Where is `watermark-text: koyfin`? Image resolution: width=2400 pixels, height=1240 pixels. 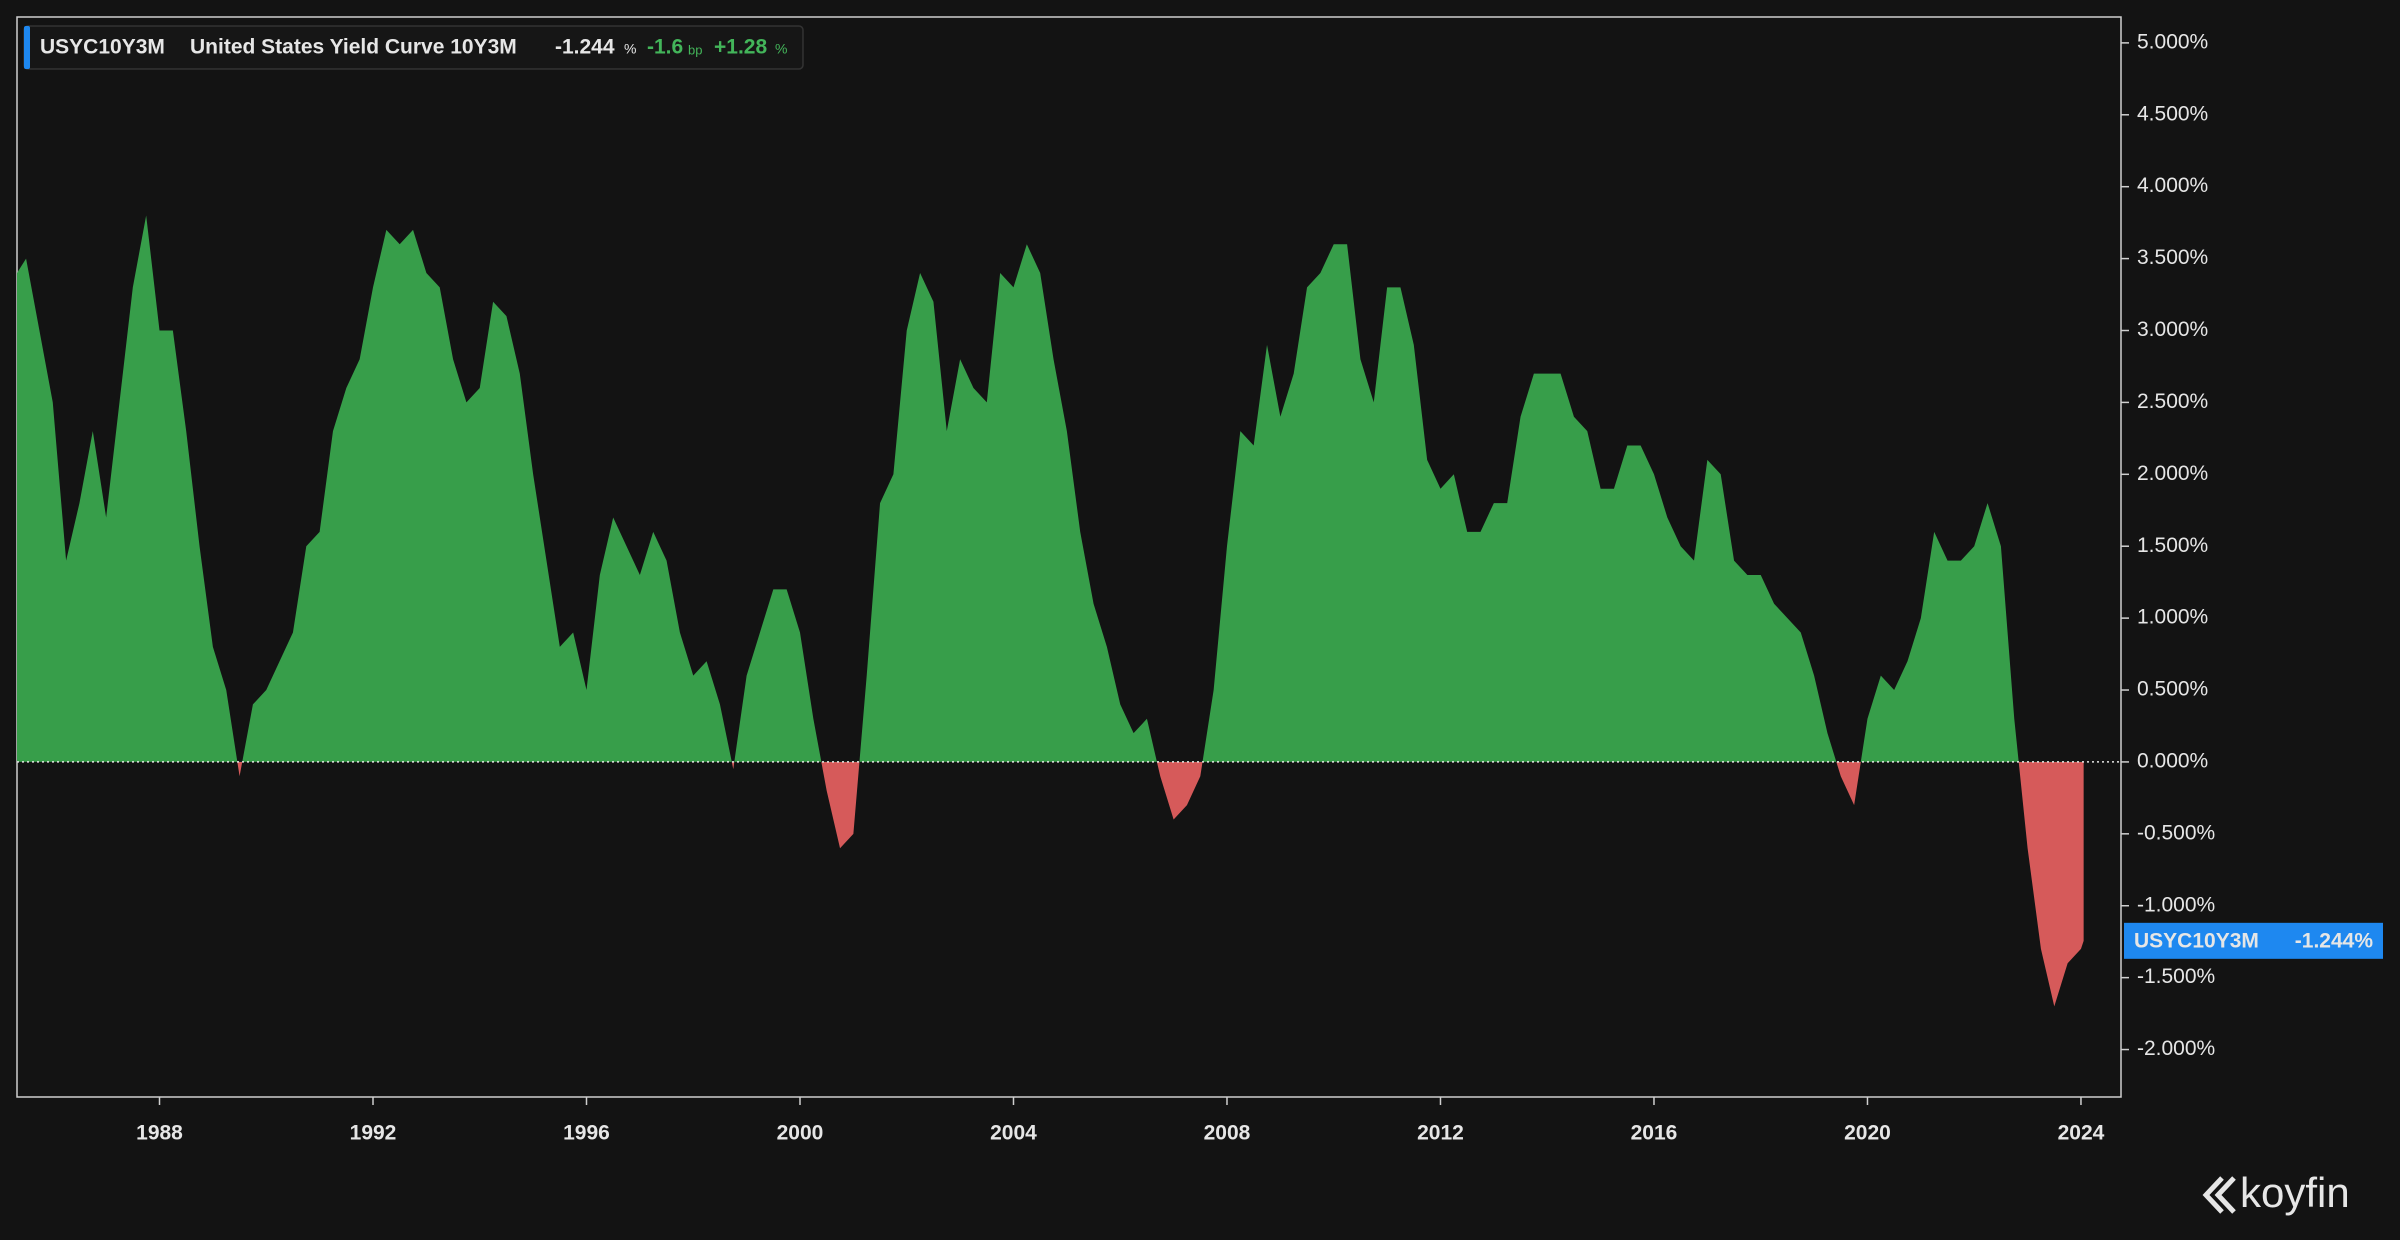 watermark-text: koyfin is located at coordinates (2295, 1192).